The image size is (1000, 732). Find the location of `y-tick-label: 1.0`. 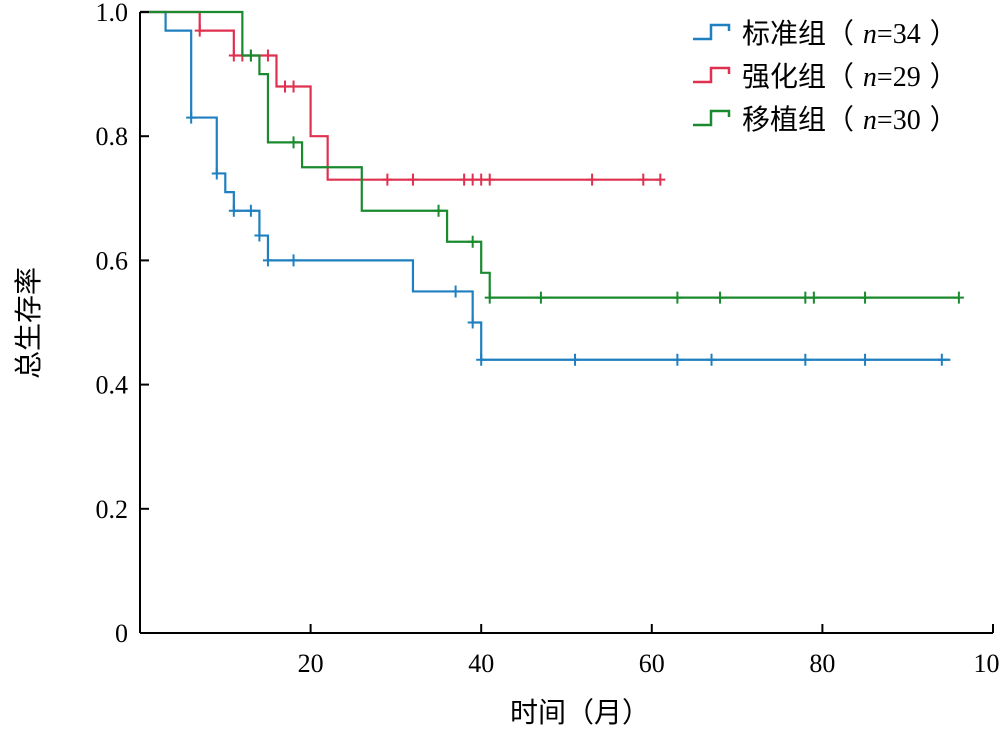

y-tick-label: 1.0 is located at coordinates (112, 13).